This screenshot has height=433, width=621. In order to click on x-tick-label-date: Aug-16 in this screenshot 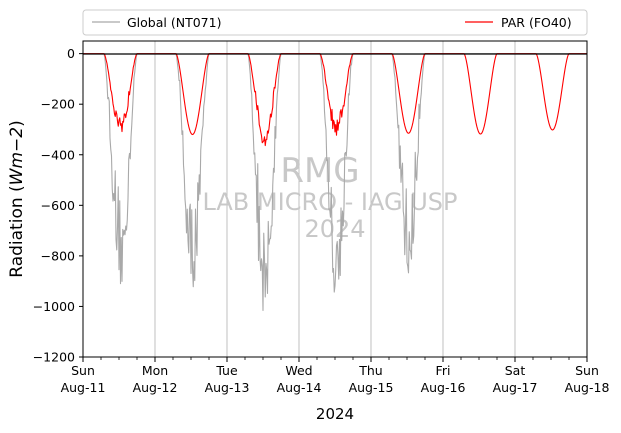, I will do `click(443, 387)`.